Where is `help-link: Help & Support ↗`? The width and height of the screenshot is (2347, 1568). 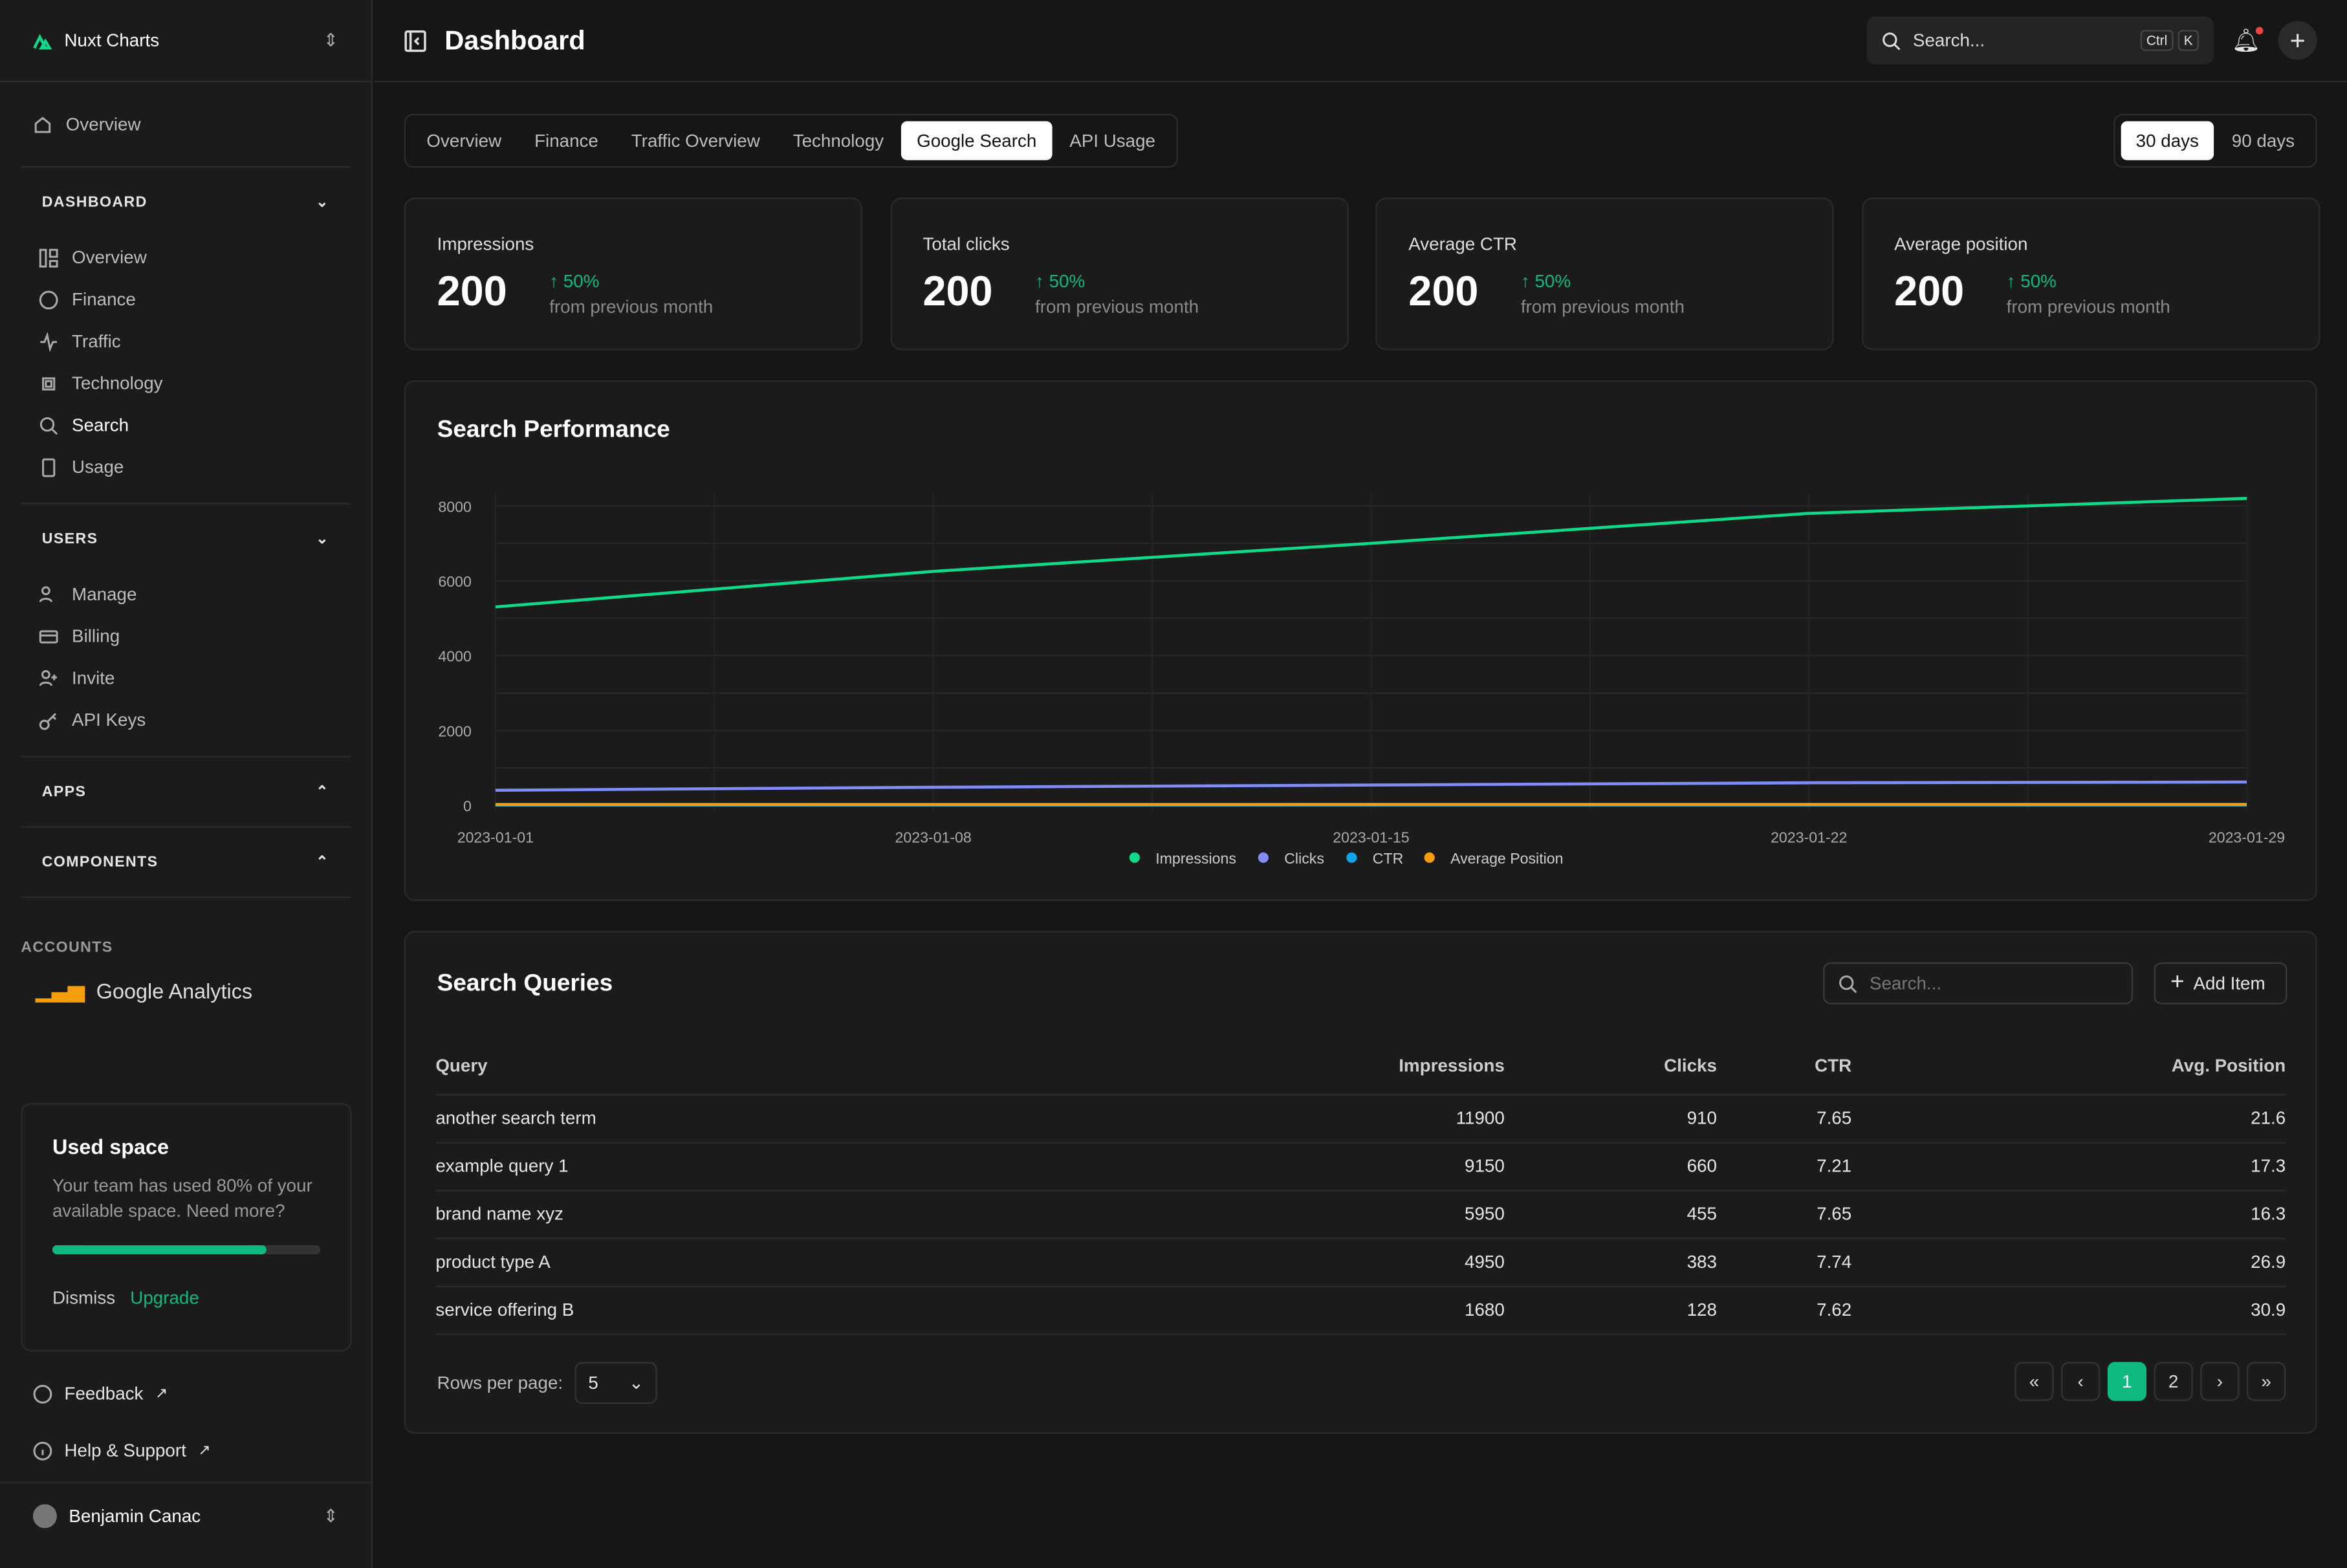
help-link: Help & Support ↗ is located at coordinates (122, 1450).